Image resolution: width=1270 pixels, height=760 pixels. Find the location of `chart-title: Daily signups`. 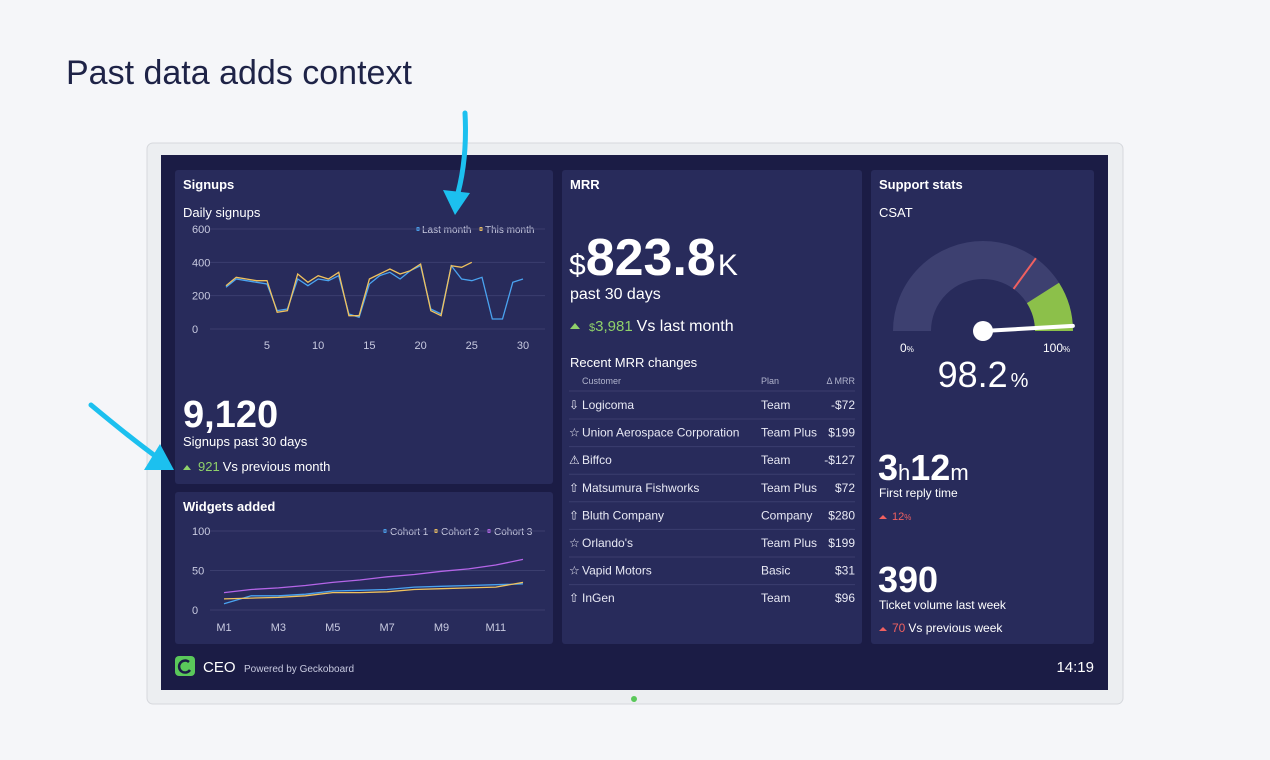

chart-title: Daily signups is located at coordinates (222, 212).